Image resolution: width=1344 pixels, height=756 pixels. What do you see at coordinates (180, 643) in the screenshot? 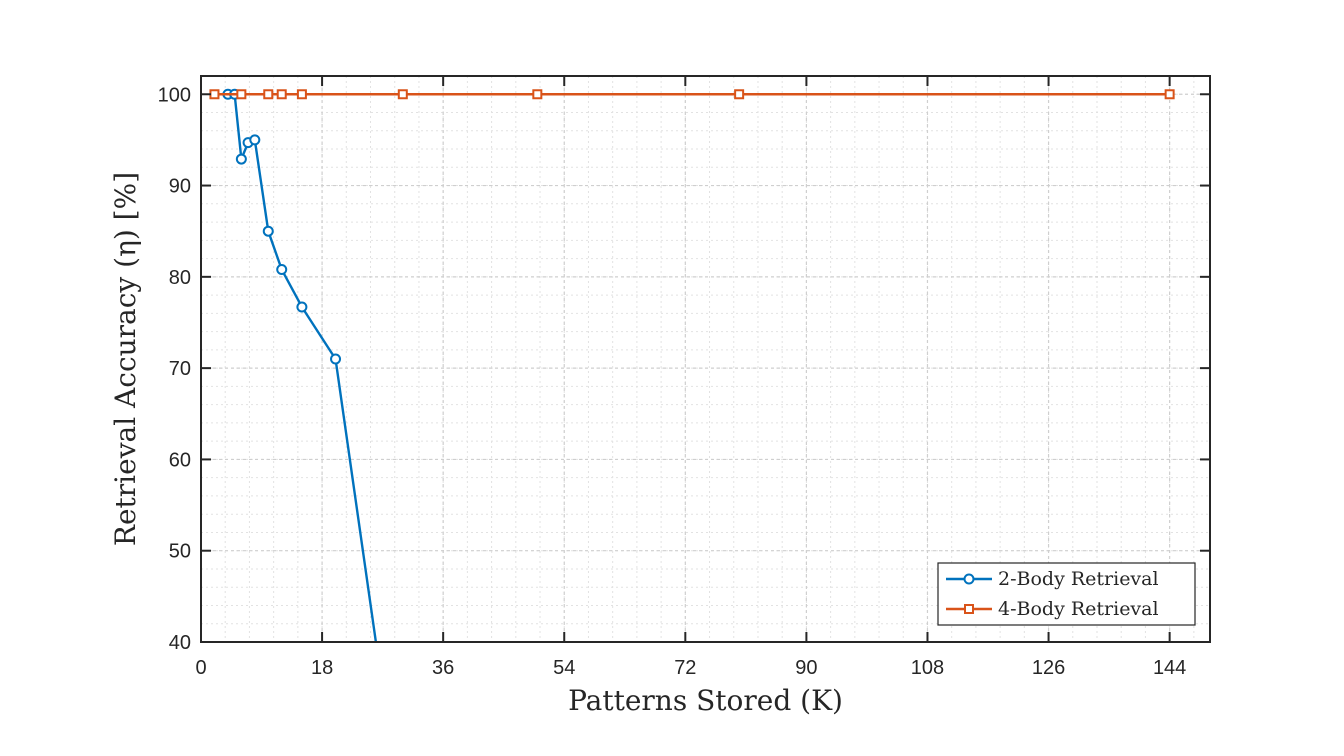
I see `y-tick-label: 40` at bounding box center [180, 643].